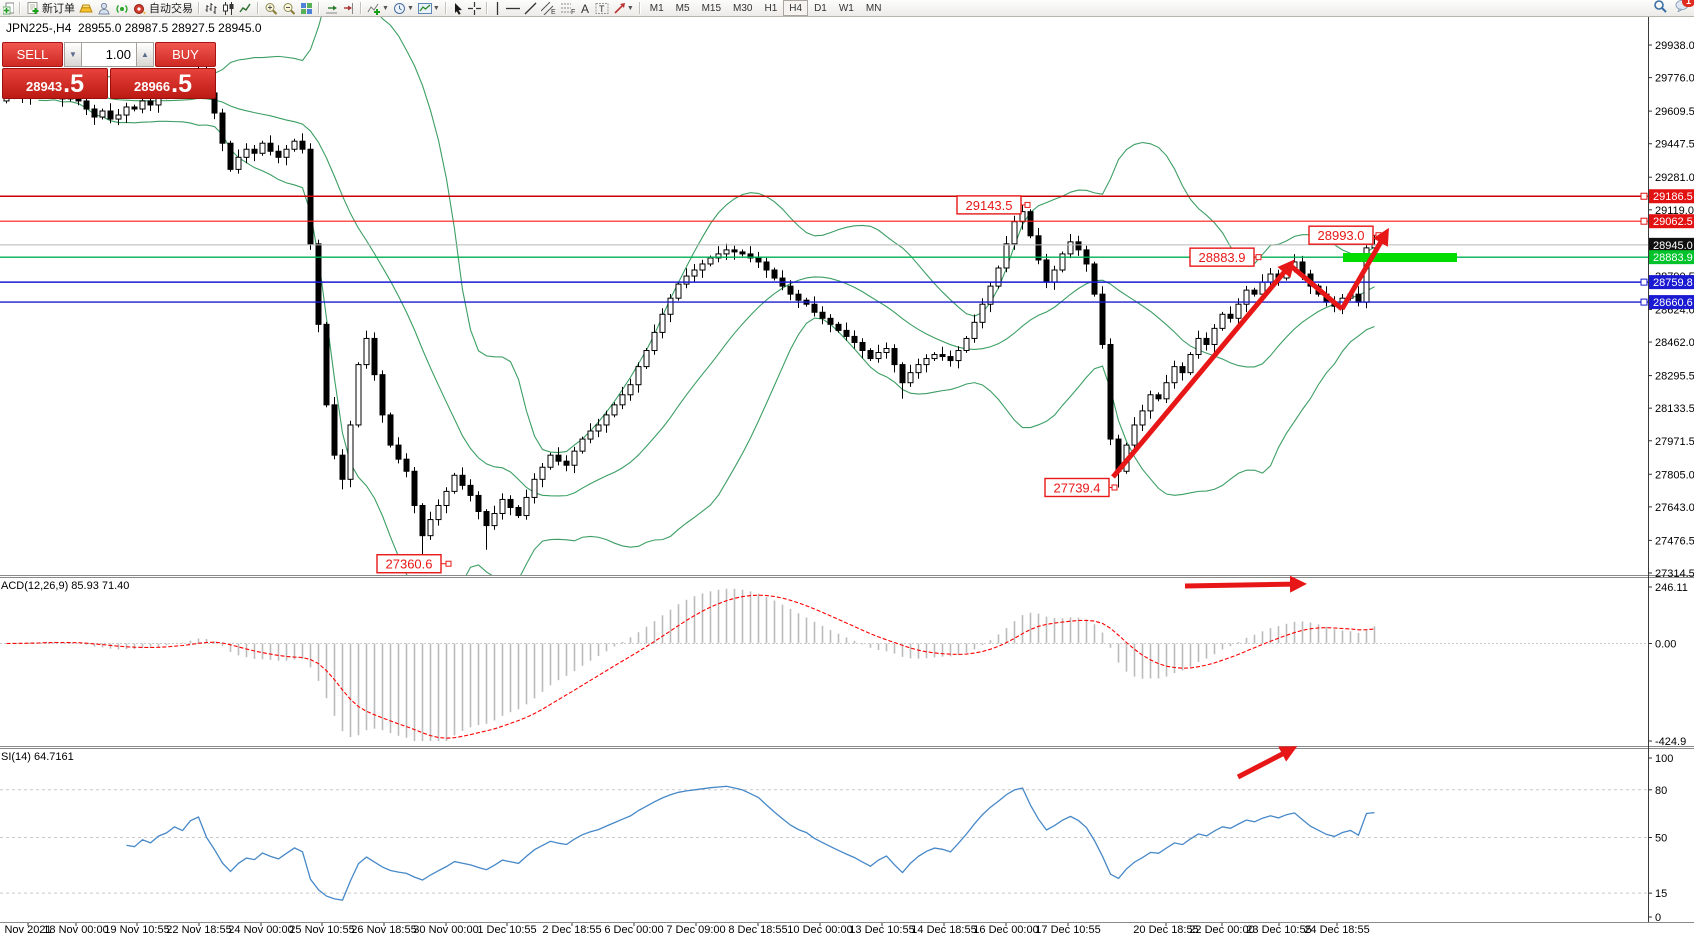 Image resolution: width=1694 pixels, height=936 pixels. I want to click on ask-price: 28966 .5, so click(163, 83).